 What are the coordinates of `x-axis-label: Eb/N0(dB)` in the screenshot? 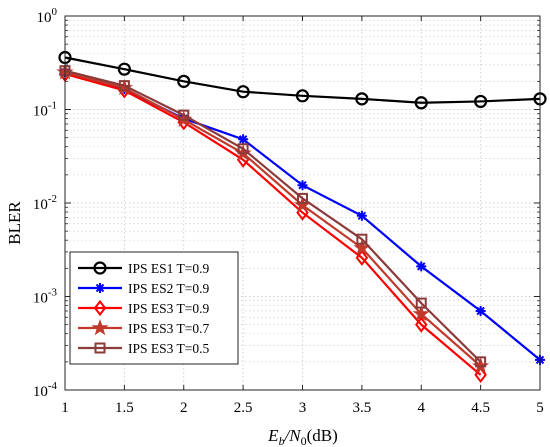 It's located at (302, 436).